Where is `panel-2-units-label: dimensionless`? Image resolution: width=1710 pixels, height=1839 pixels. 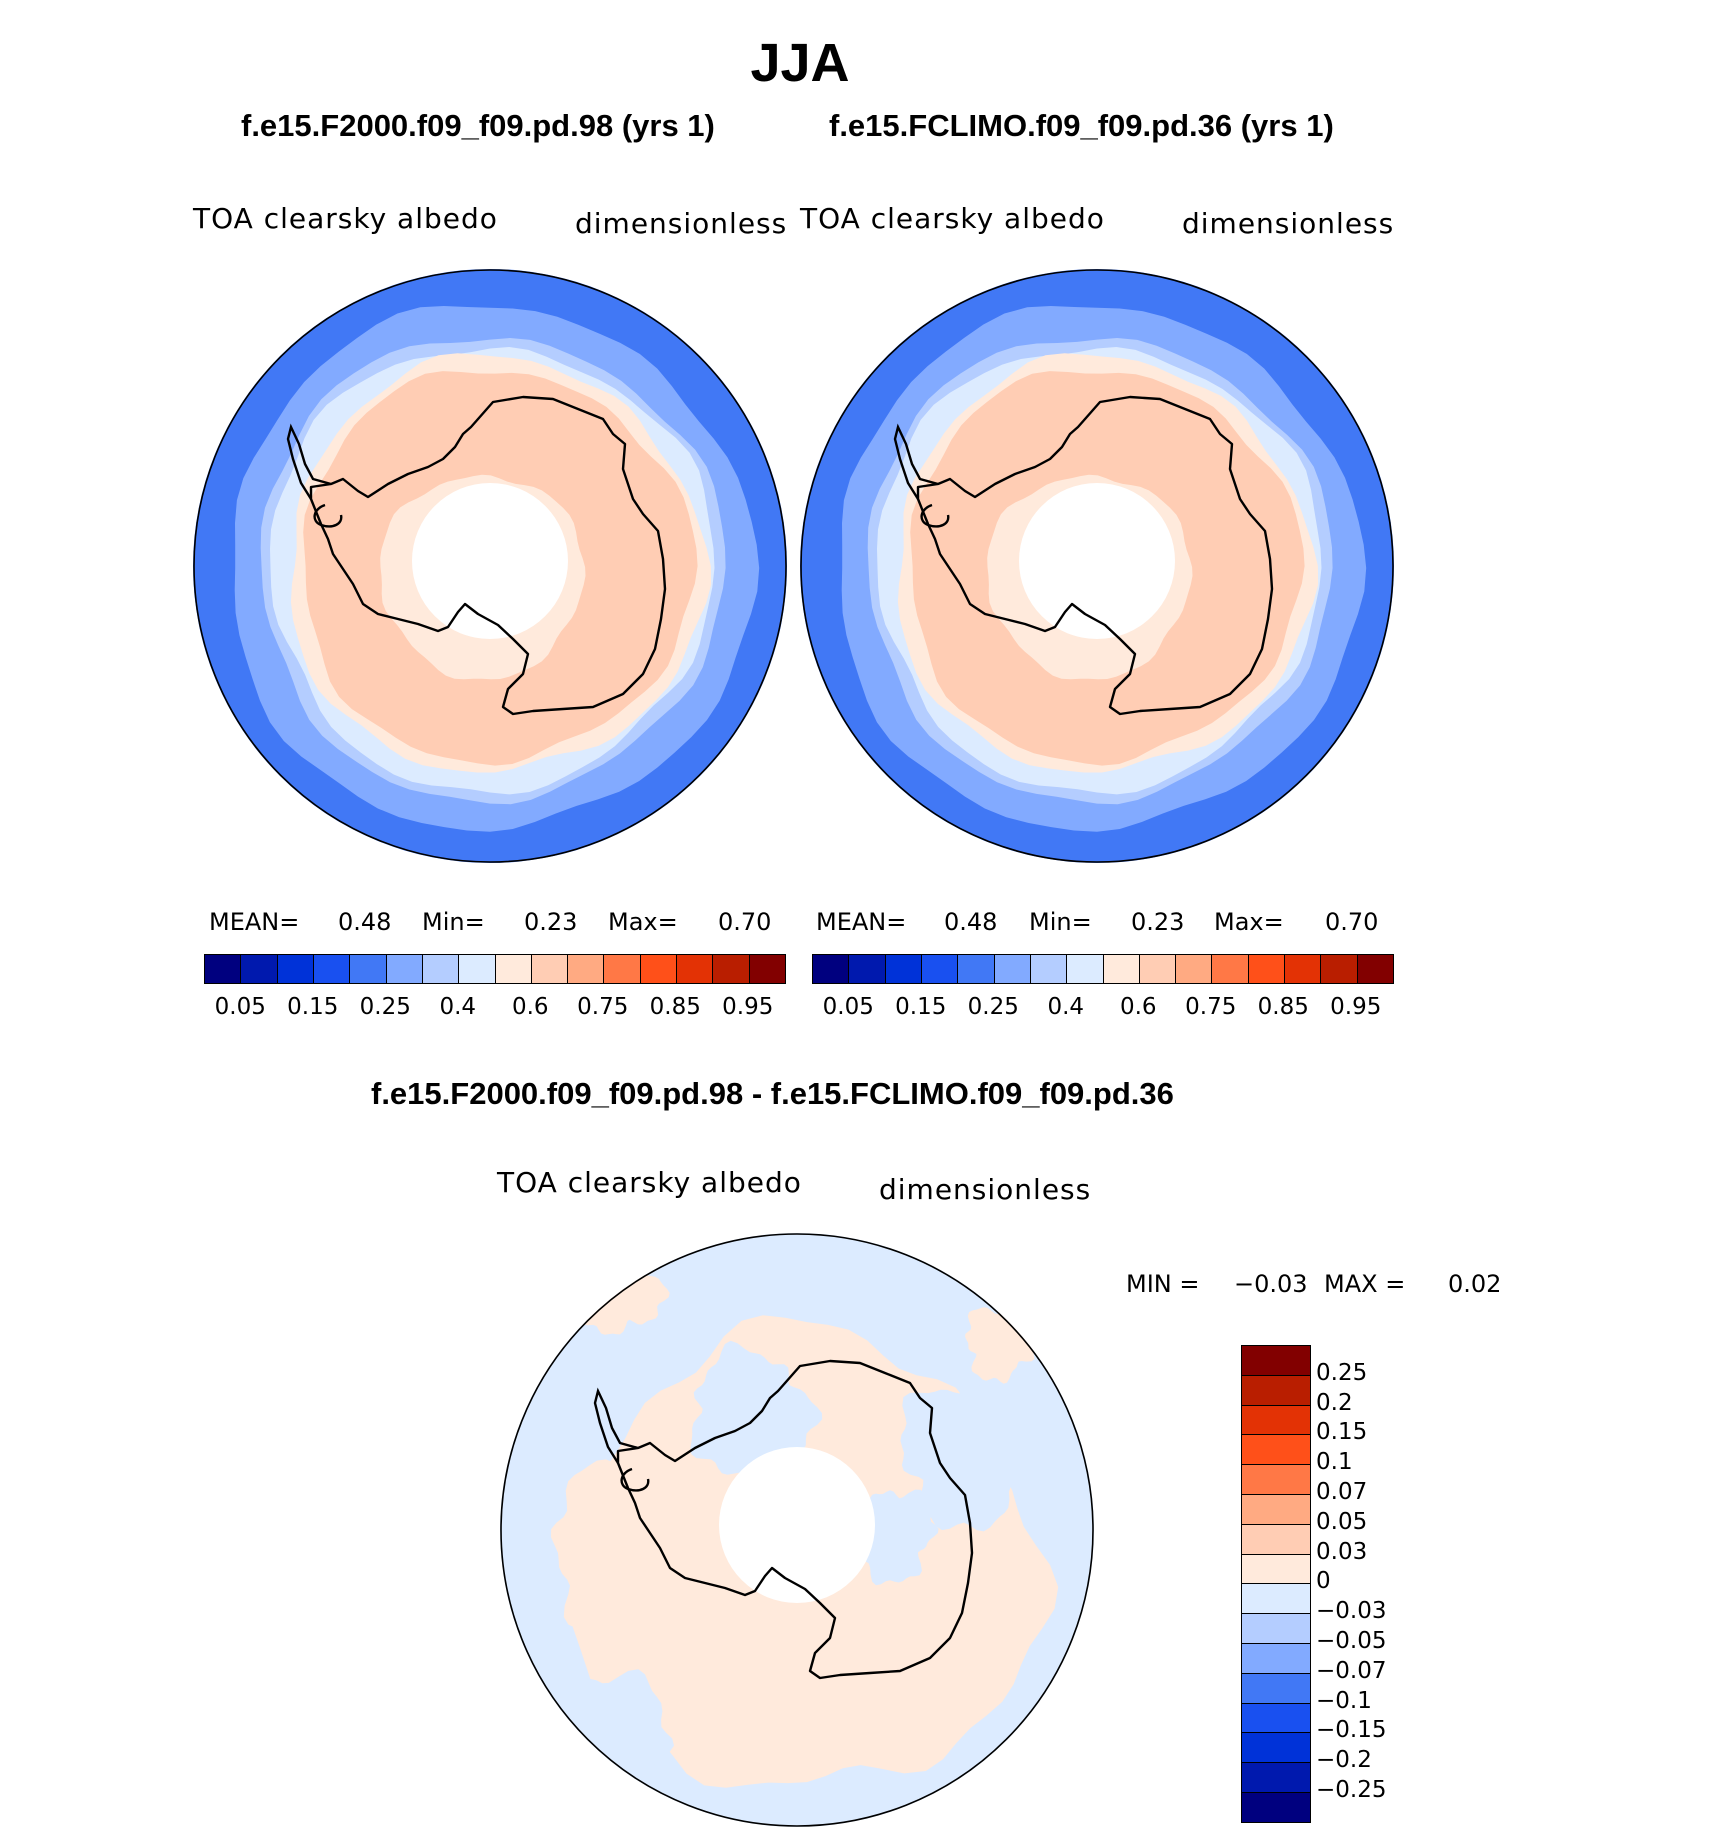
panel-2-units-label: dimensionless is located at coordinates (1288, 223).